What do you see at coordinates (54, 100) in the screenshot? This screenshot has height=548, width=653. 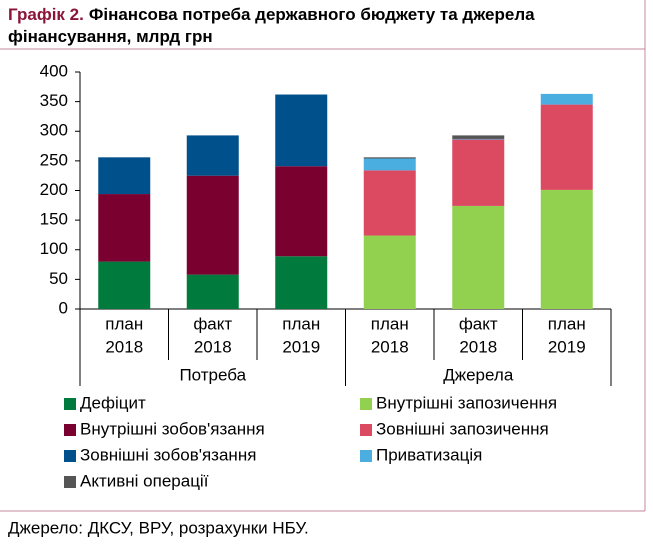 I see `y-tick-label: 350` at bounding box center [54, 100].